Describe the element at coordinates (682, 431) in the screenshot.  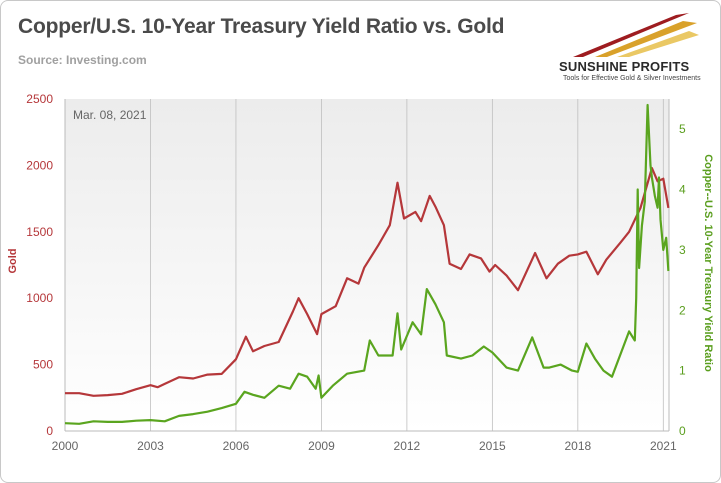
I see `right-tick-label: 0` at that location.